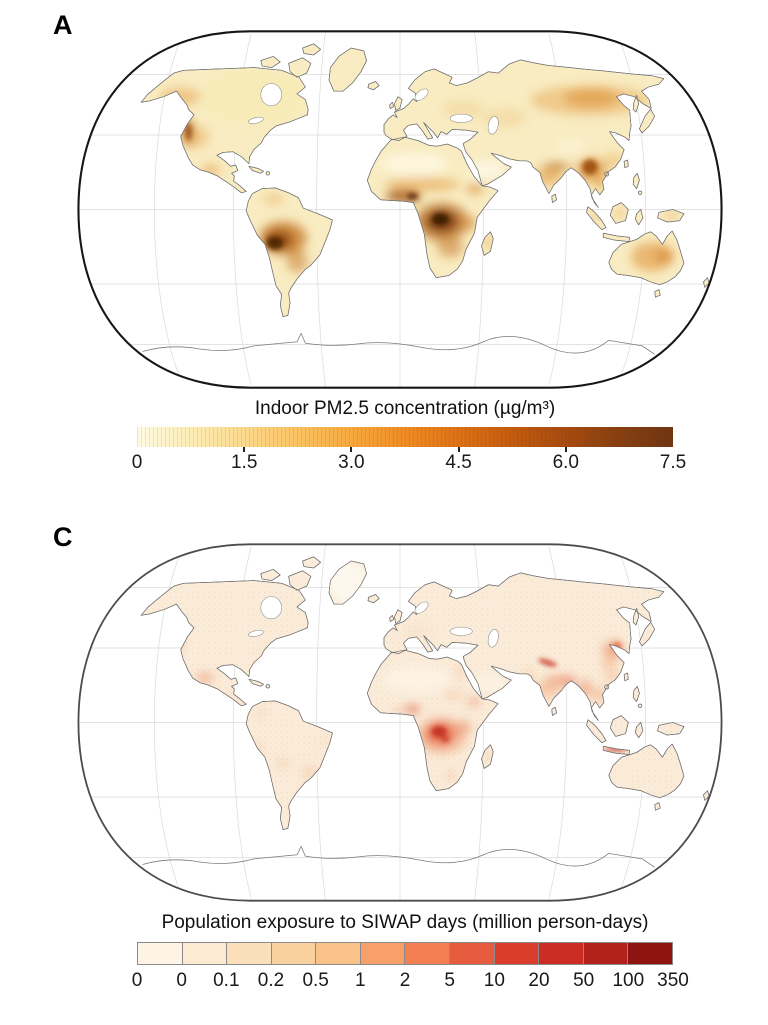 Image resolution: width=768 pixels, height=1025 pixels. I want to click on tick-label: 6.0, so click(566, 462).